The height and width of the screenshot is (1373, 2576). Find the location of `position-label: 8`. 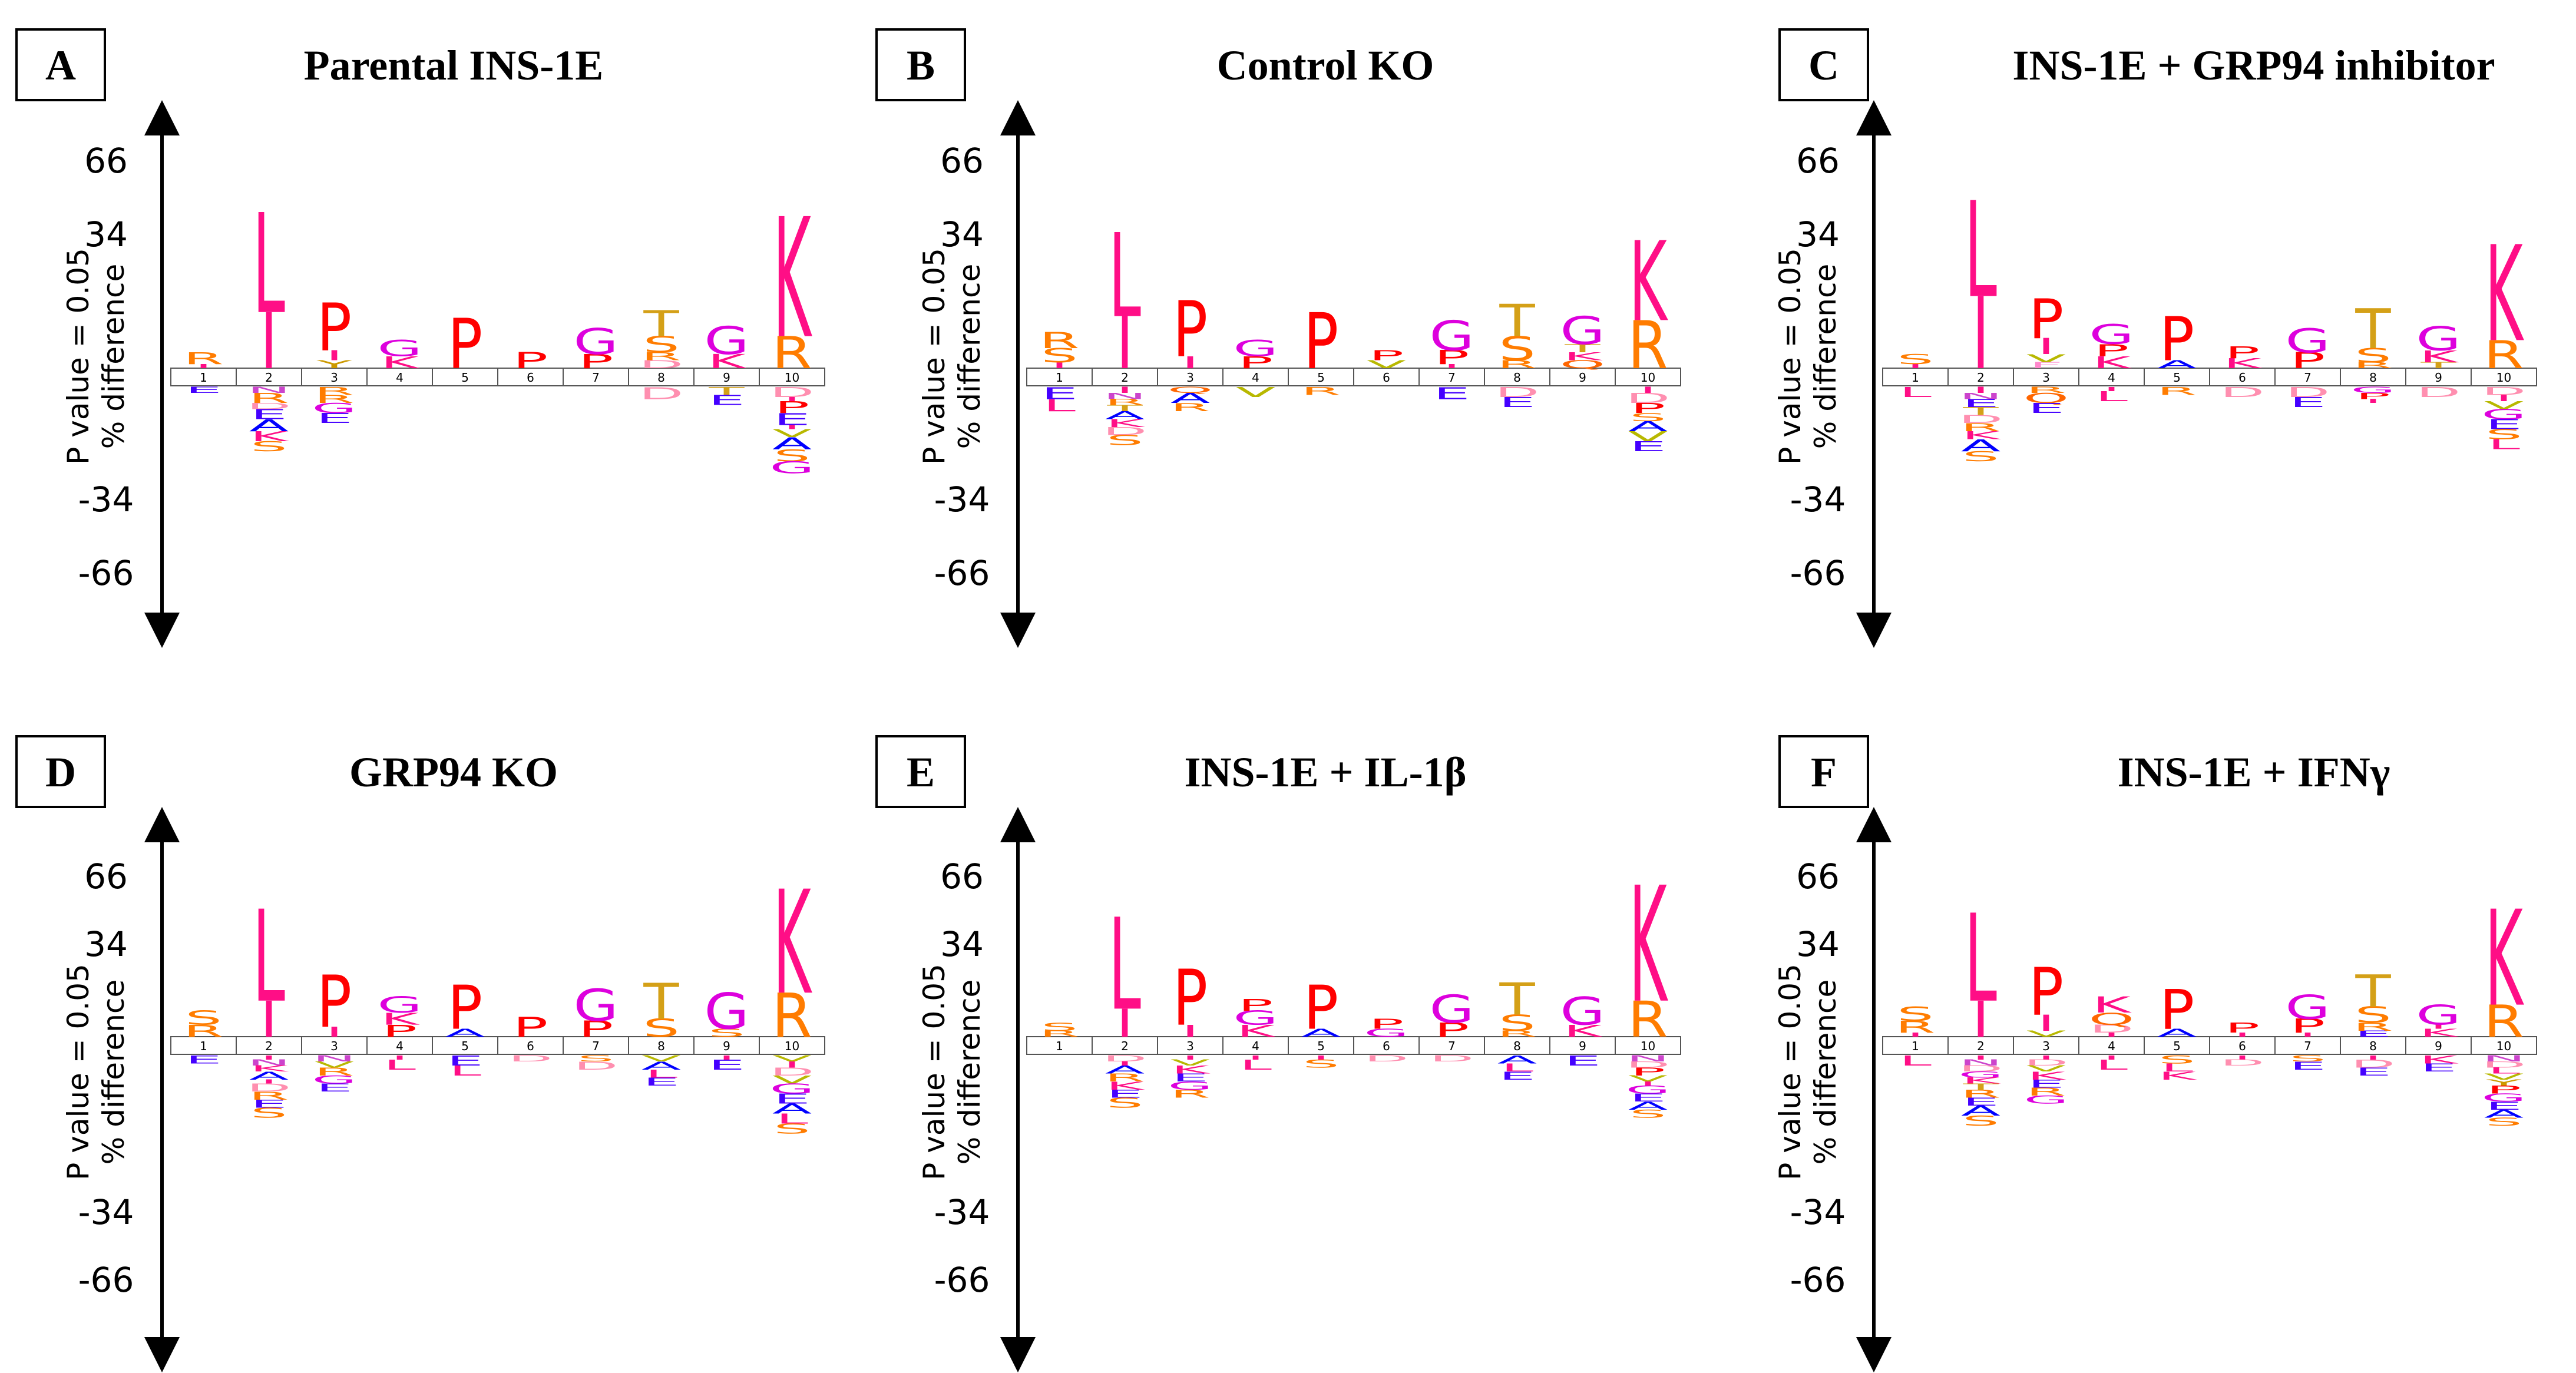

position-label: 8 is located at coordinates (661, 377).